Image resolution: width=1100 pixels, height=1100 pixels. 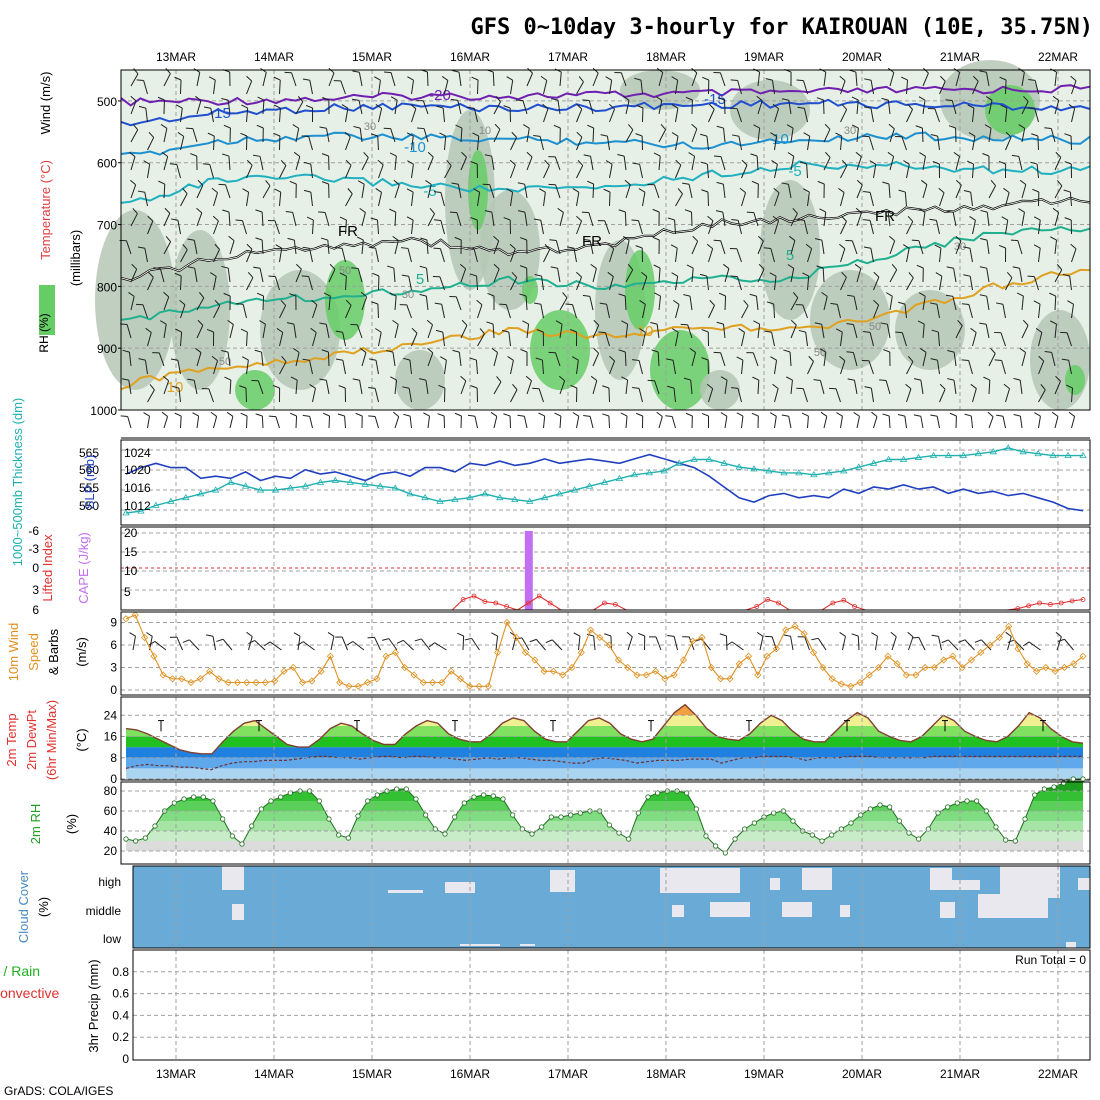 I want to click on wind10m-ylabel-1: 10m Wind, so click(x=13, y=652).